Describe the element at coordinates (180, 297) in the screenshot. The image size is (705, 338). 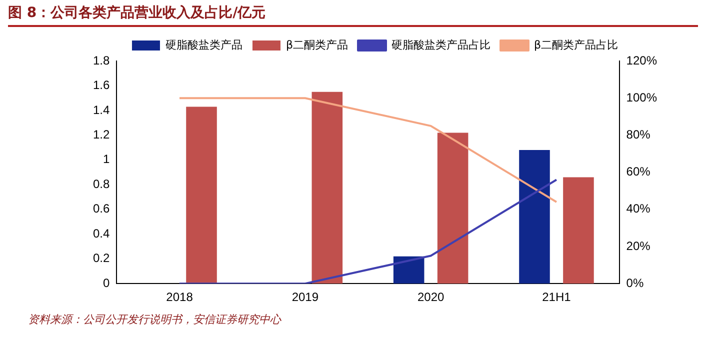
I see `x-tick-label: 2018` at that location.